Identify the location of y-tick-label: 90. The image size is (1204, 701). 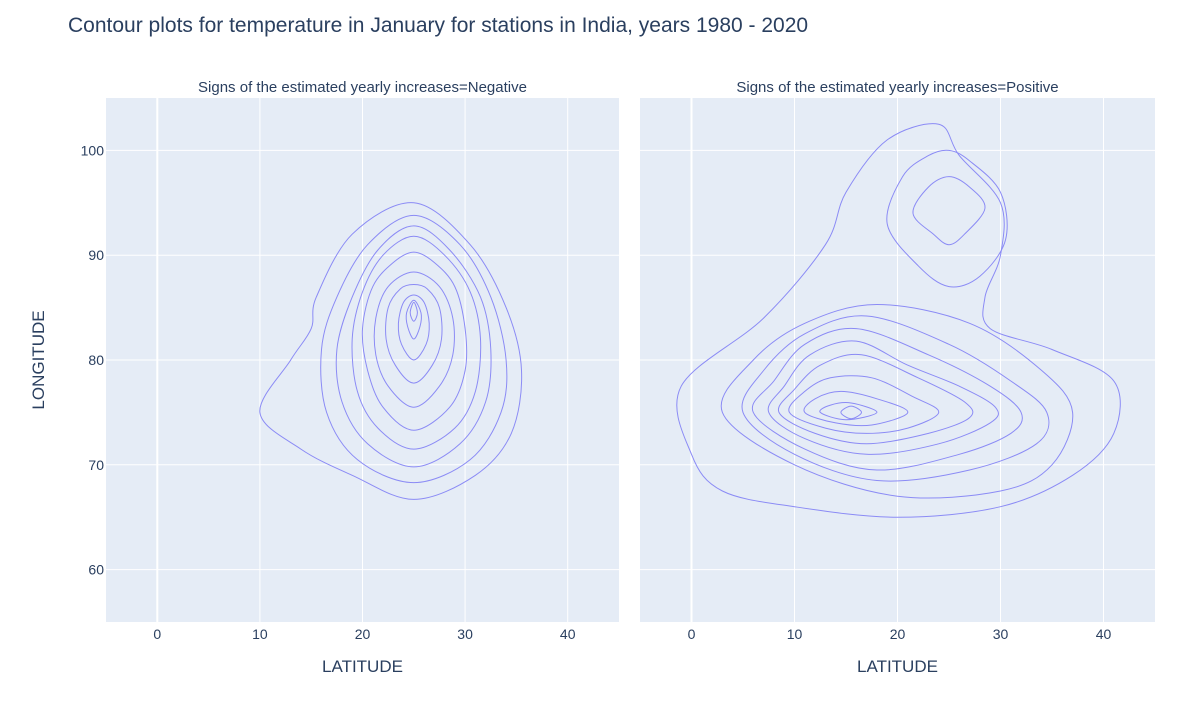
(96, 255).